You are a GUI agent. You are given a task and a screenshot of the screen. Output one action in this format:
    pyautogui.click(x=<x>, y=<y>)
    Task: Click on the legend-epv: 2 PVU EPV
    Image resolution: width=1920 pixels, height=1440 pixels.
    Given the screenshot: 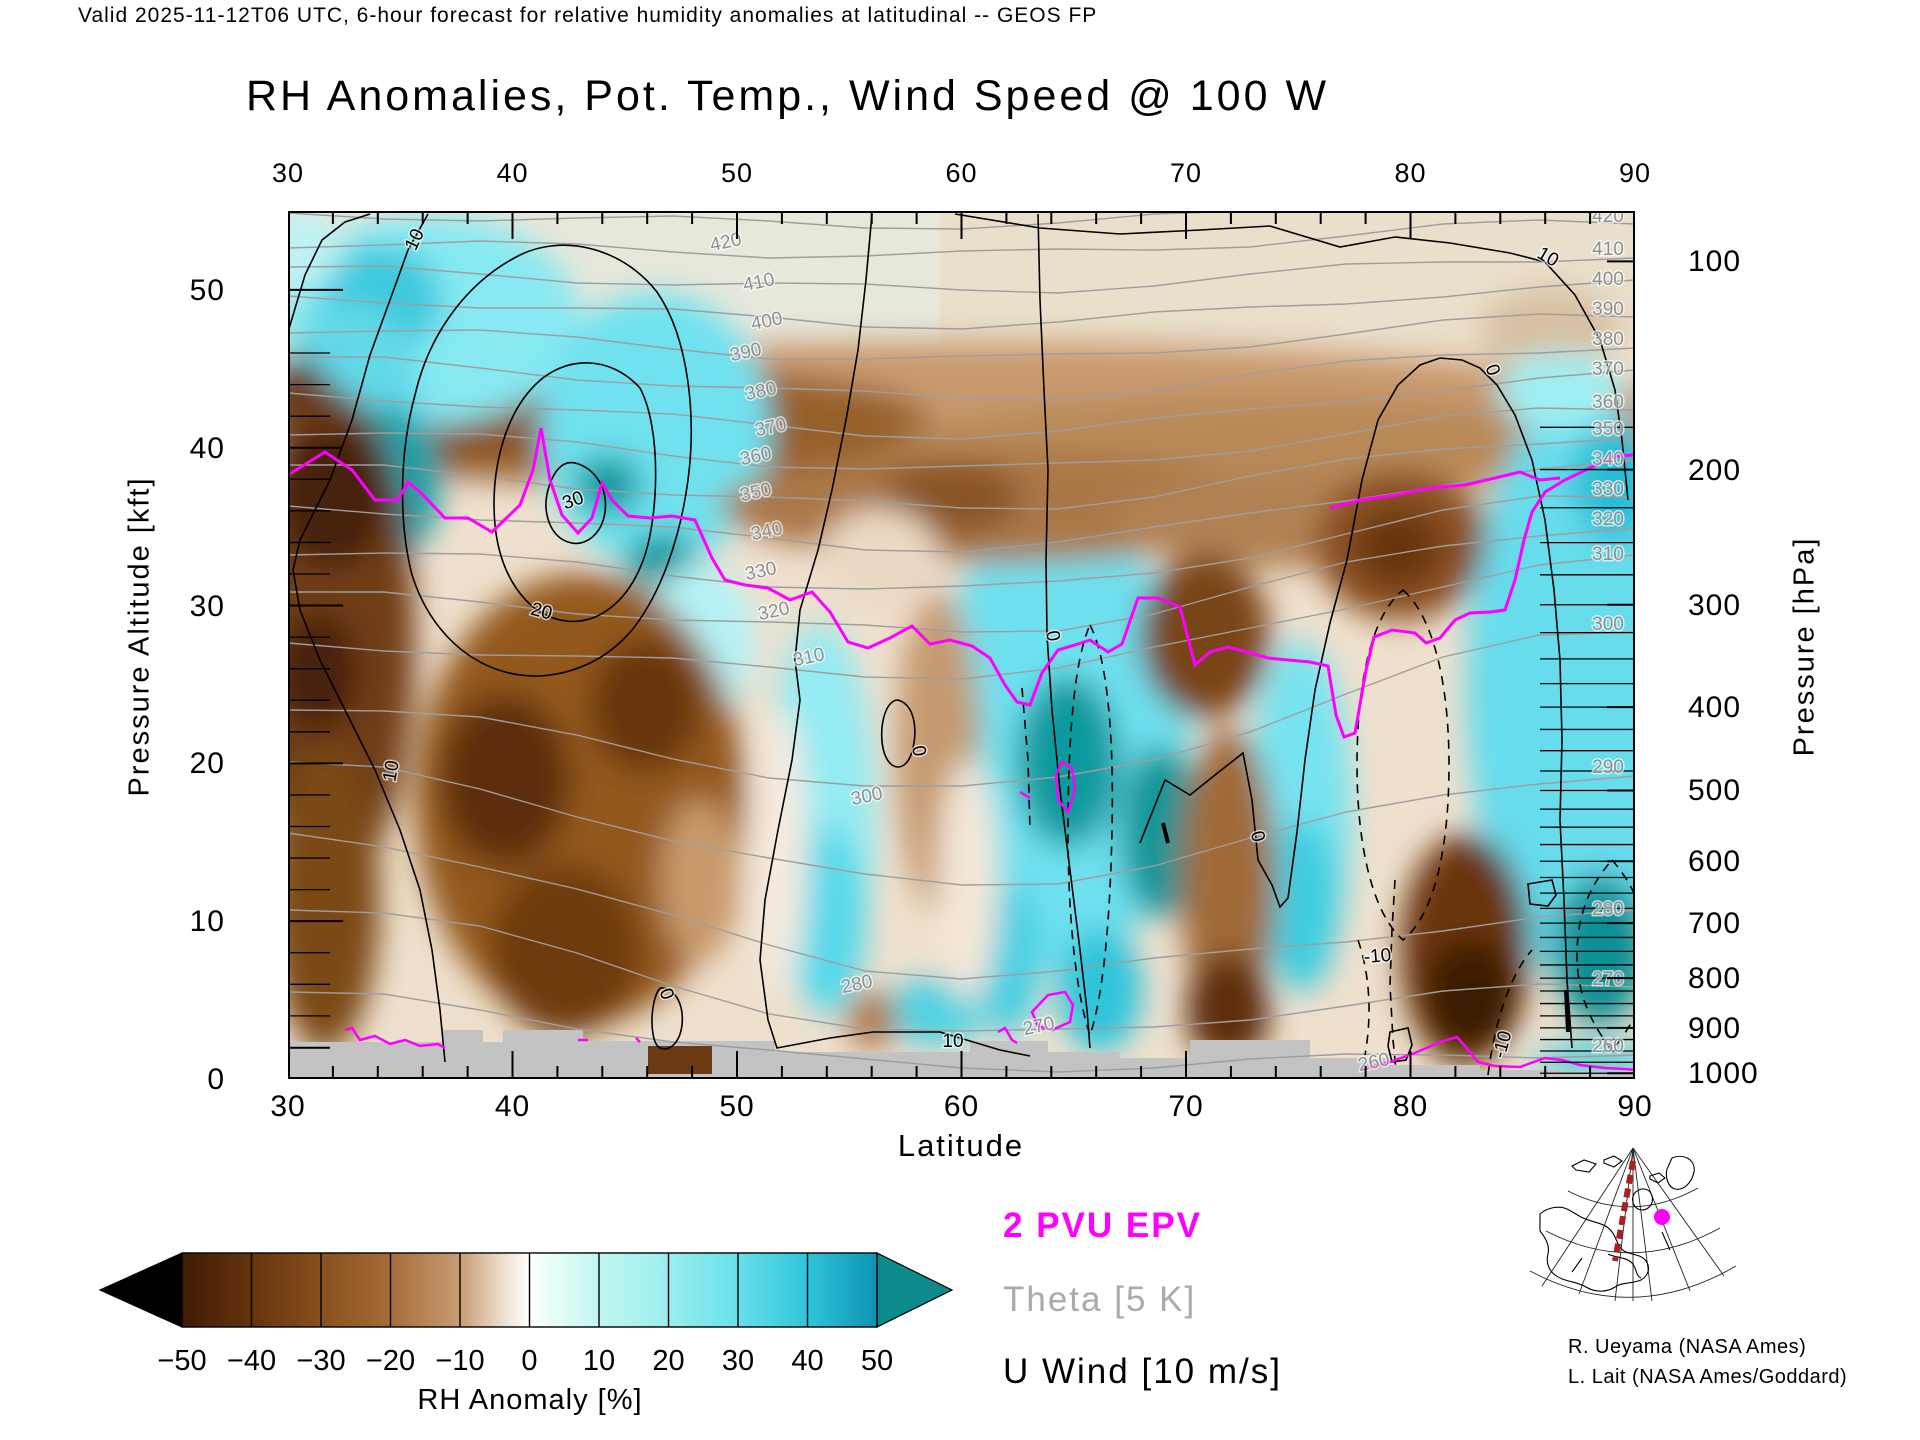 What is the action you would take?
    pyautogui.click(x=1102, y=1225)
    